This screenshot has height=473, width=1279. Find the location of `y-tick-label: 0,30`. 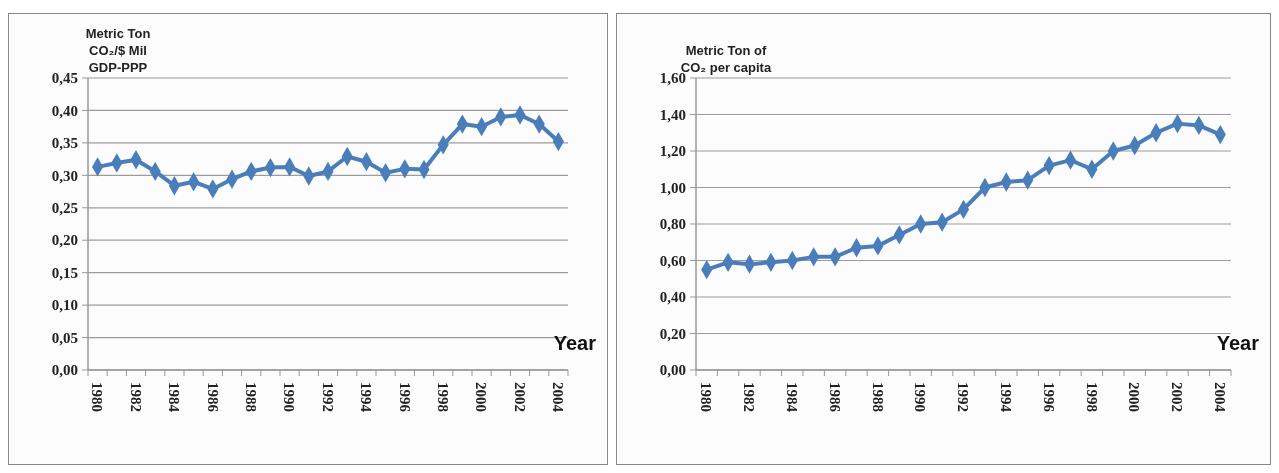

y-tick-label: 0,30 is located at coordinates (64, 175).